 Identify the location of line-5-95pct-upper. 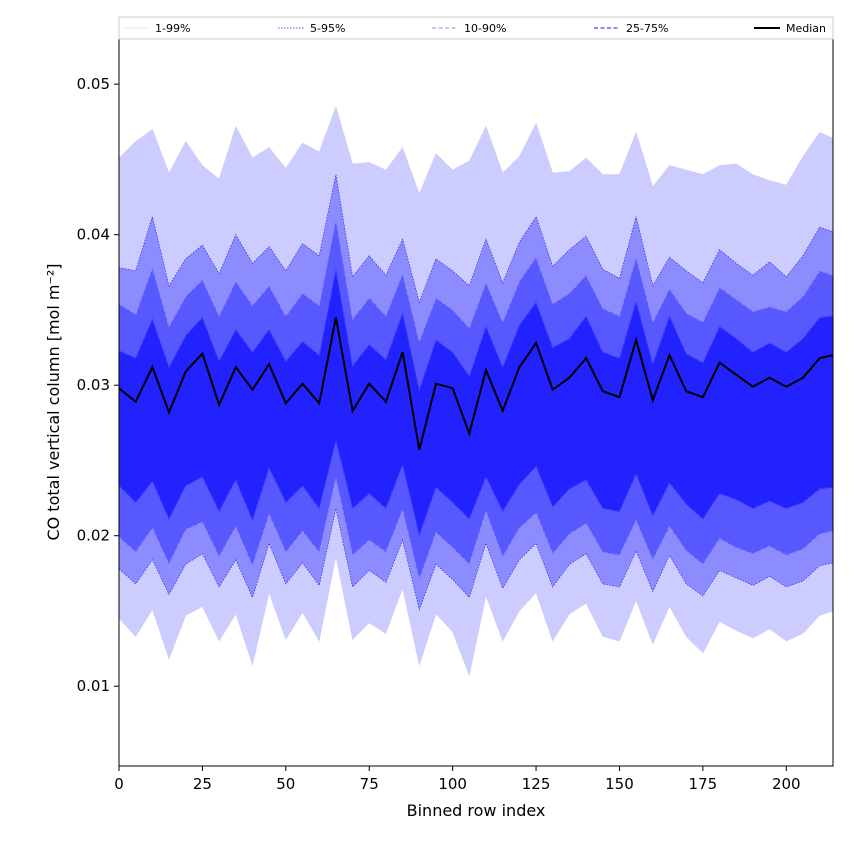
(476, 239).